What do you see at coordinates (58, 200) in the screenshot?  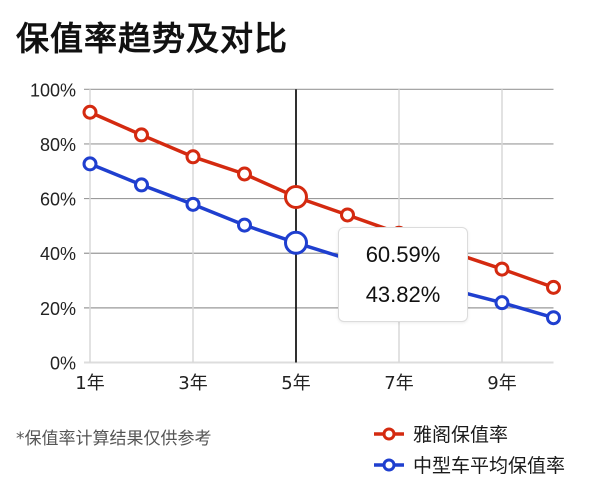 I see `y-tick-label: 60%` at bounding box center [58, 200].